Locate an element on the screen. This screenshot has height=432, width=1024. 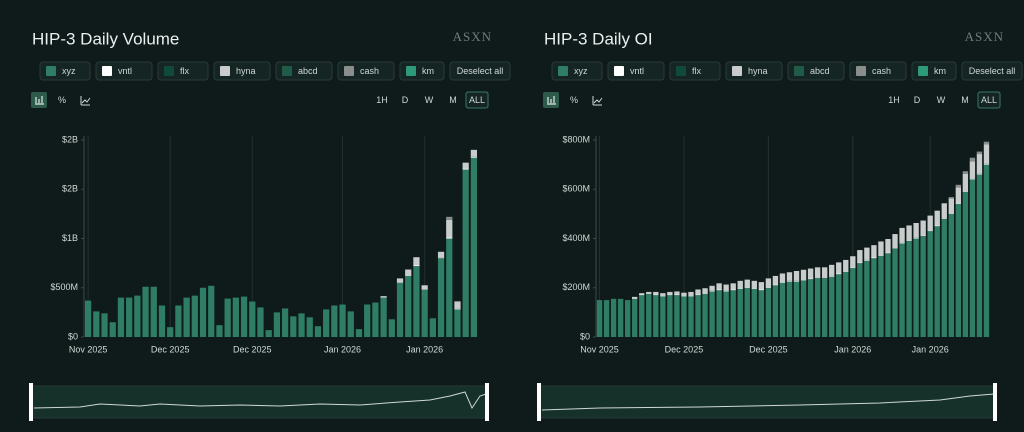
deselect-label: Deselect all is located at coordinates (480, 71).